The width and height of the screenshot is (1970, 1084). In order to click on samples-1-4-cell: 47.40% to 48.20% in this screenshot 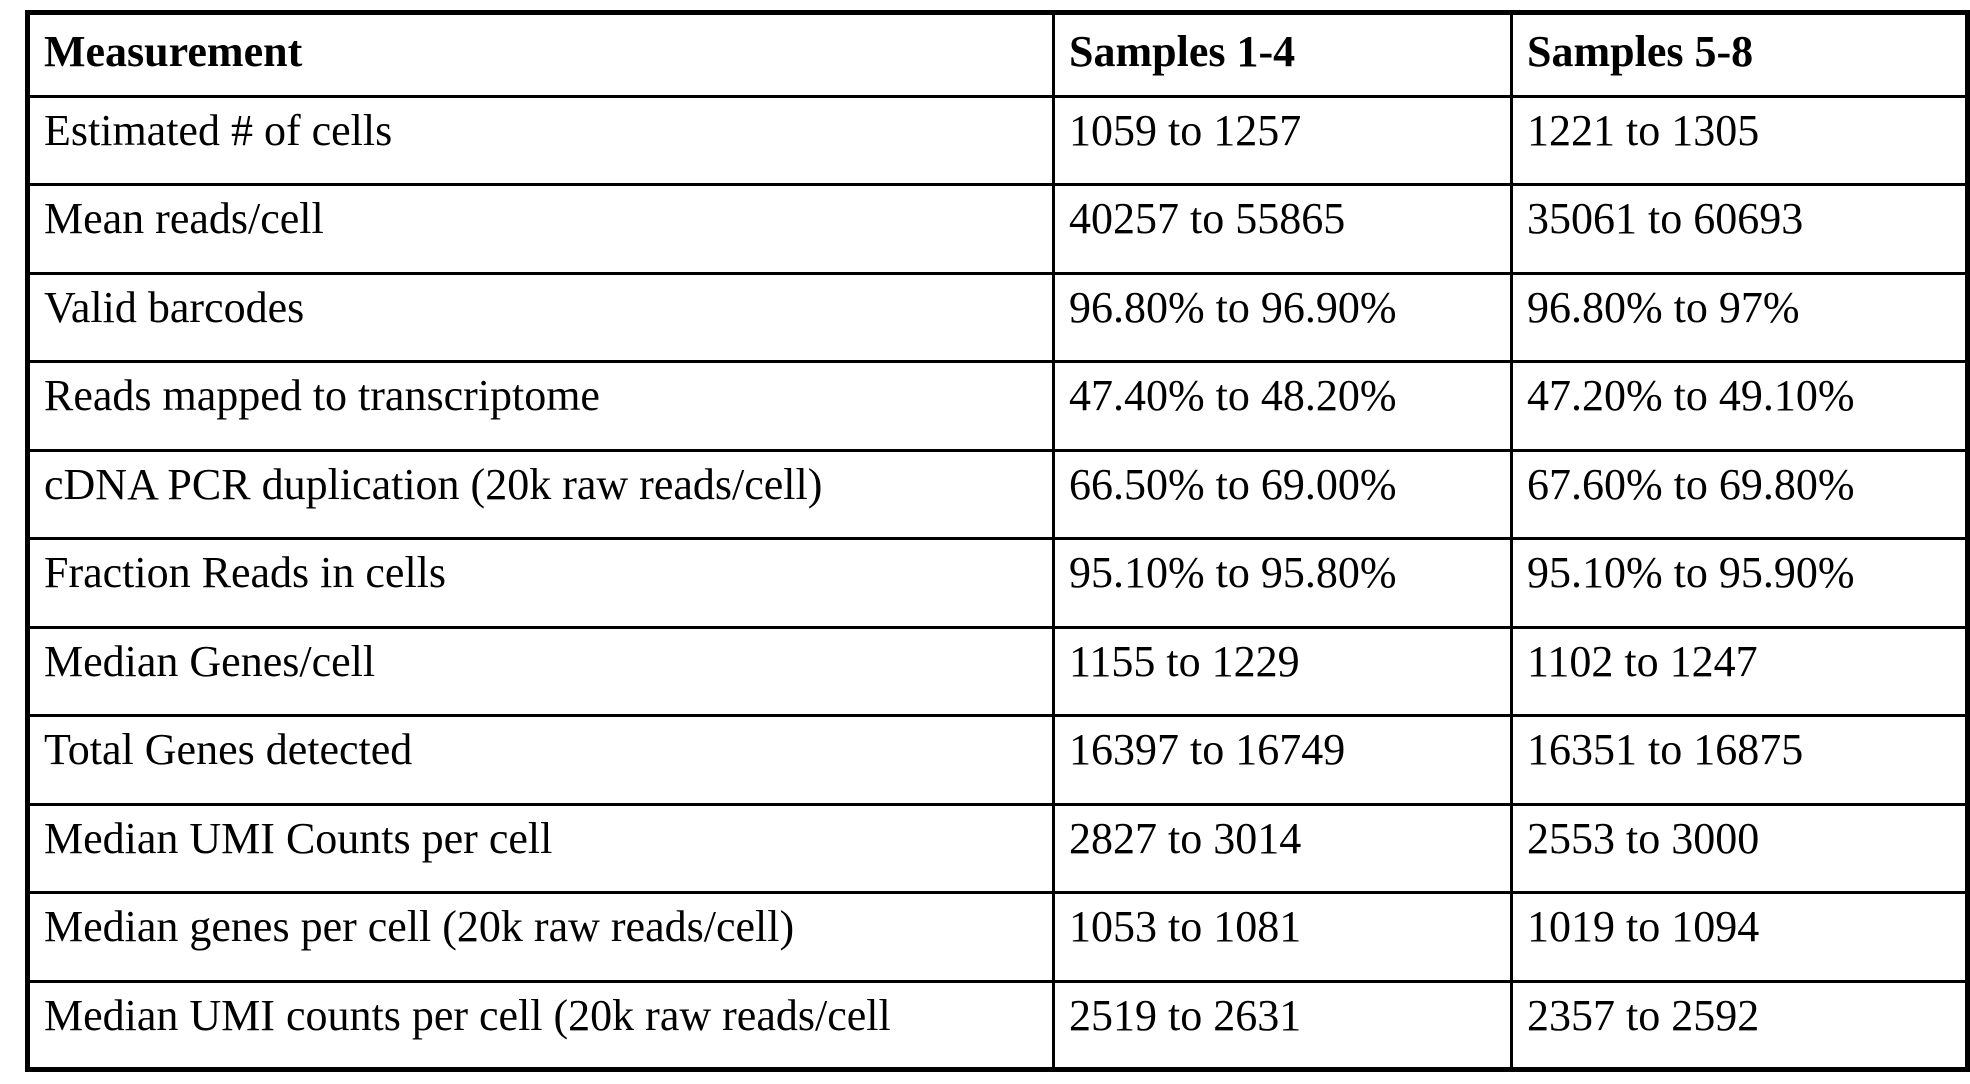, I will do `click(1282, 406)`.